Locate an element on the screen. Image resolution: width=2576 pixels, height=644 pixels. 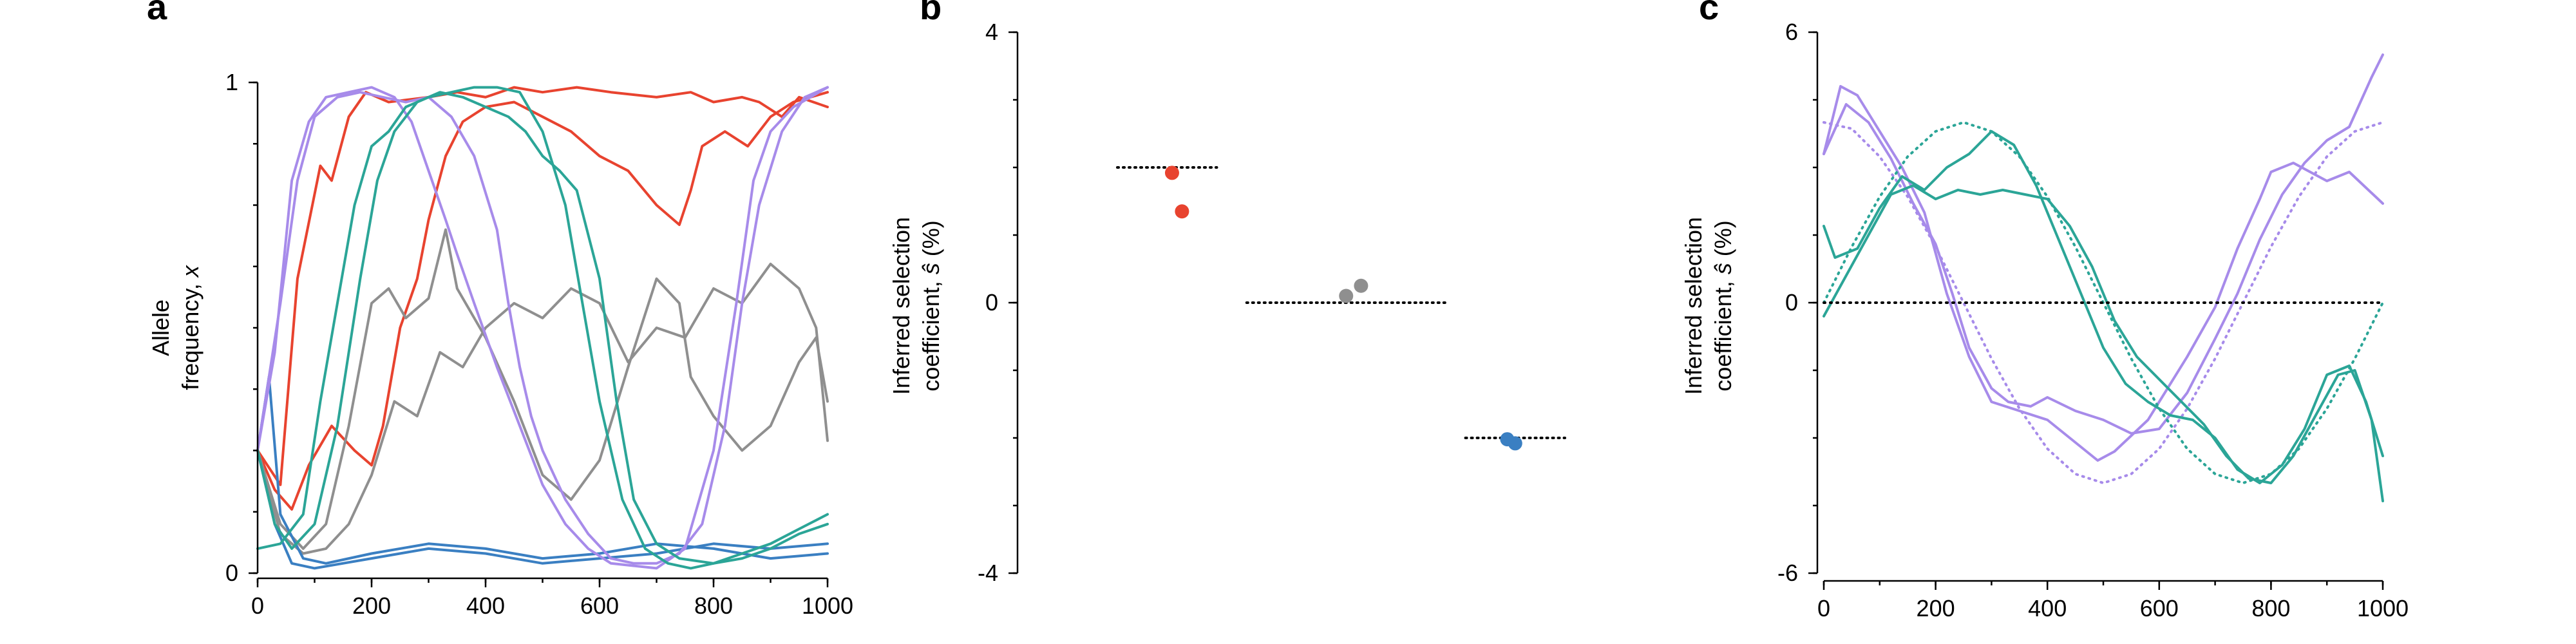
panel-a-x-tick-label: 0 is located at coordinates (257, 605).